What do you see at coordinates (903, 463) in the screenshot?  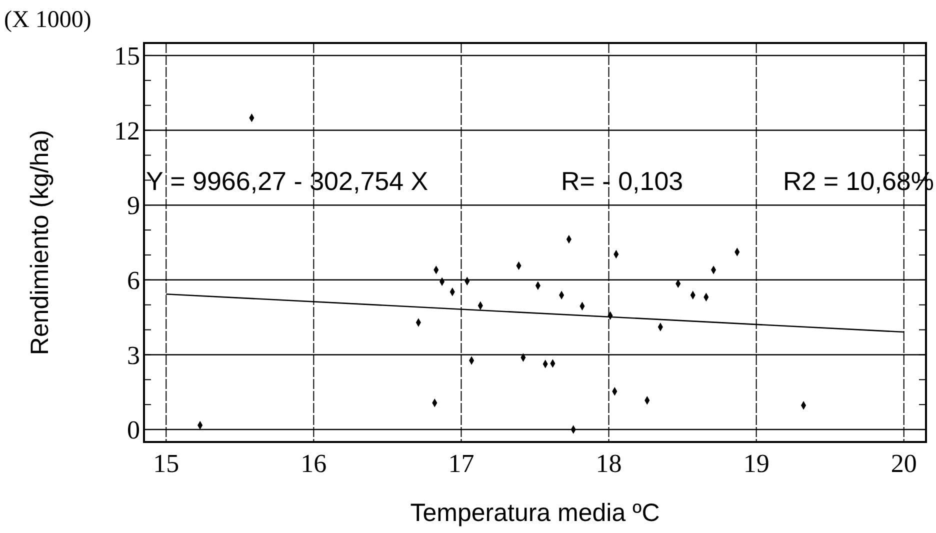 I see `x-tick-label: 20` at bounding box center [903, 463].